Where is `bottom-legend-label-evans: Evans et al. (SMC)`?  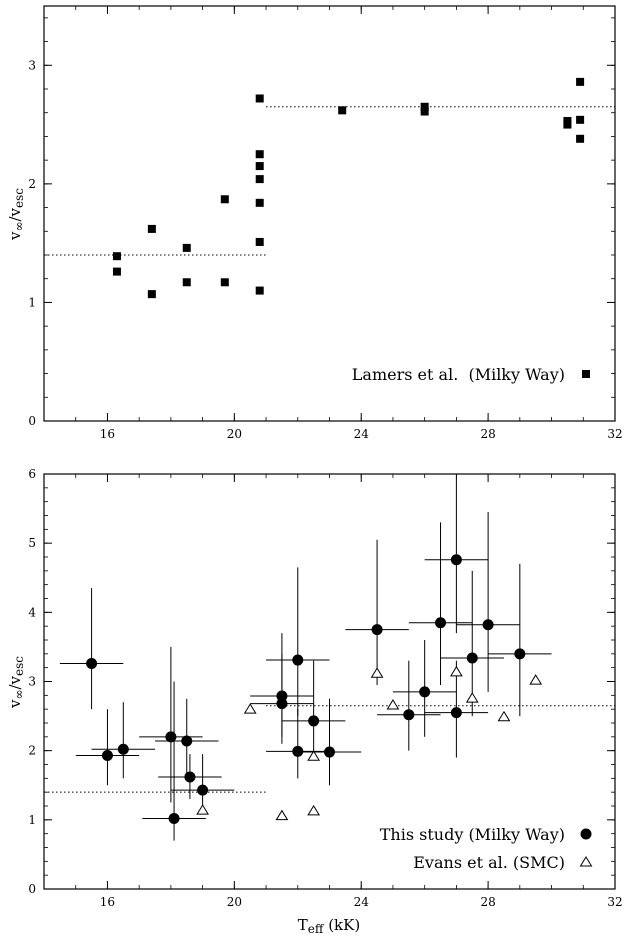 bottom-legend-label-evans: Evans et al. (SMC) is located at coordinates (489, 862).